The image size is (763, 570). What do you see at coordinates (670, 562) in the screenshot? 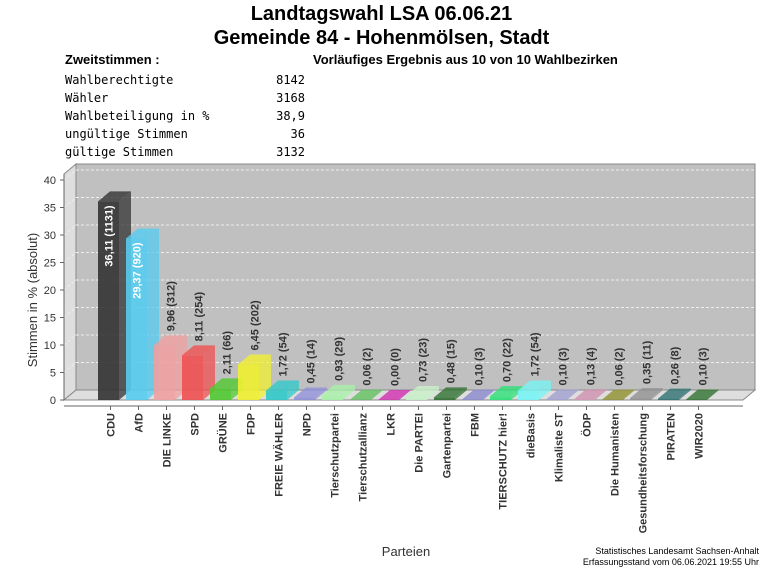
I see `footer-timestamp: Erfassungsstand vom 06.06.2021 19:55 Uhr` at bounding box center [670, 562].